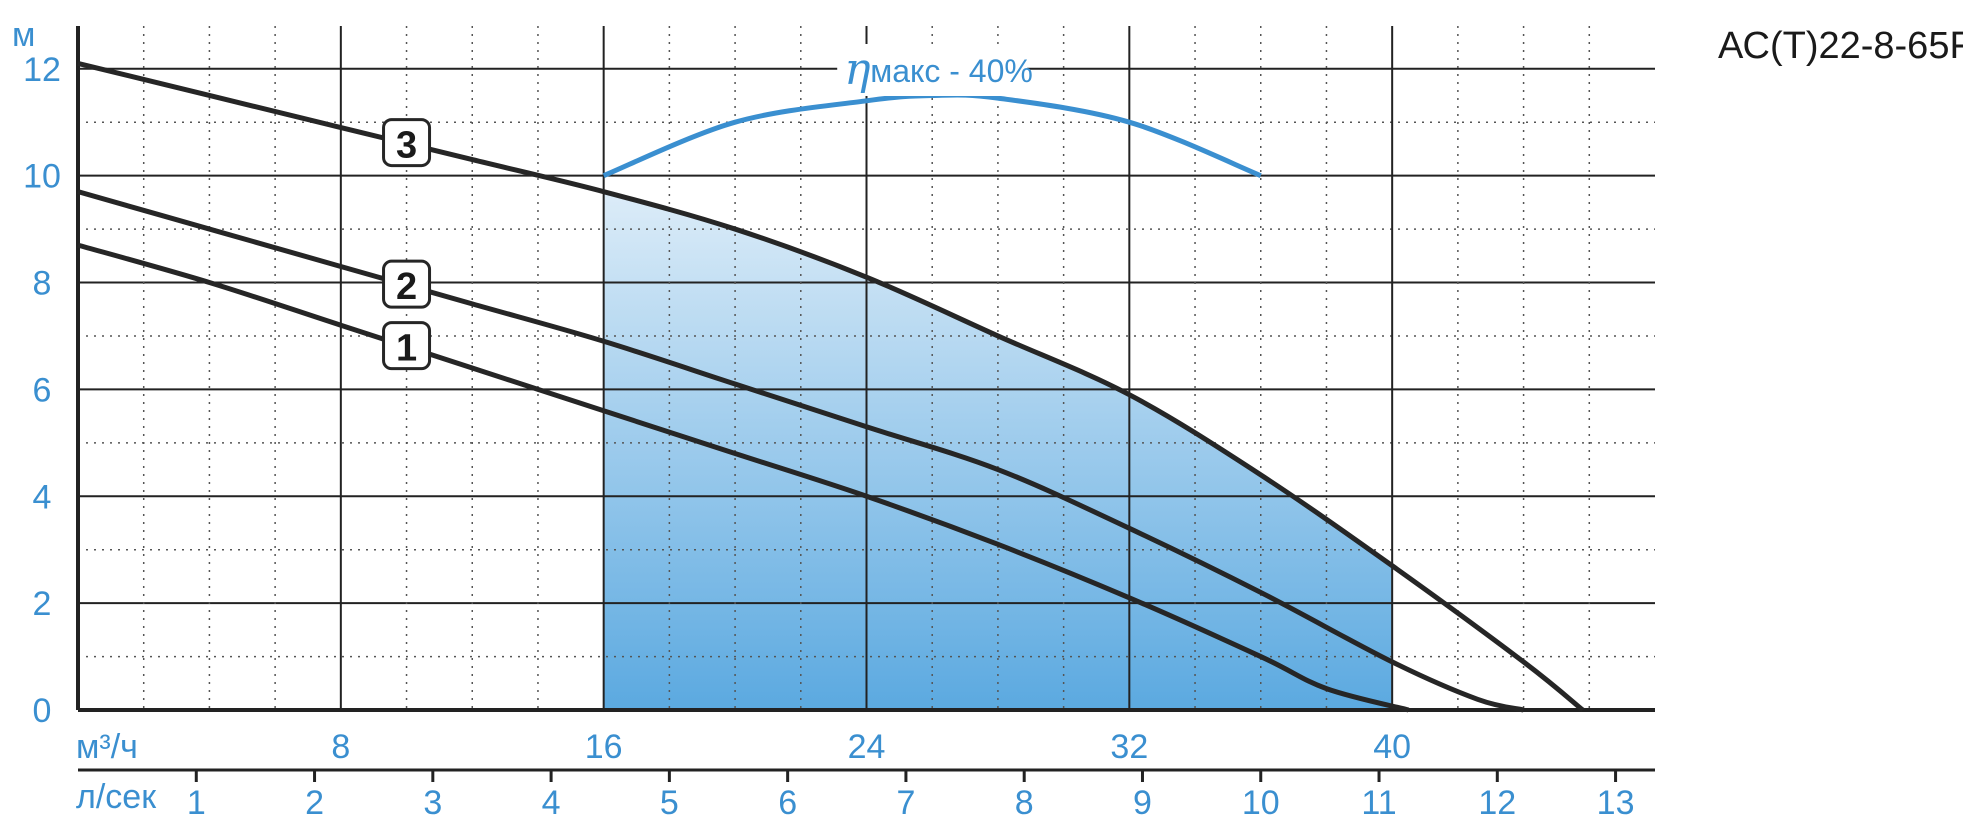 This screenshot has width=1963, height=838. I want to click on x-tick-label: 32, so click(1129, 747).